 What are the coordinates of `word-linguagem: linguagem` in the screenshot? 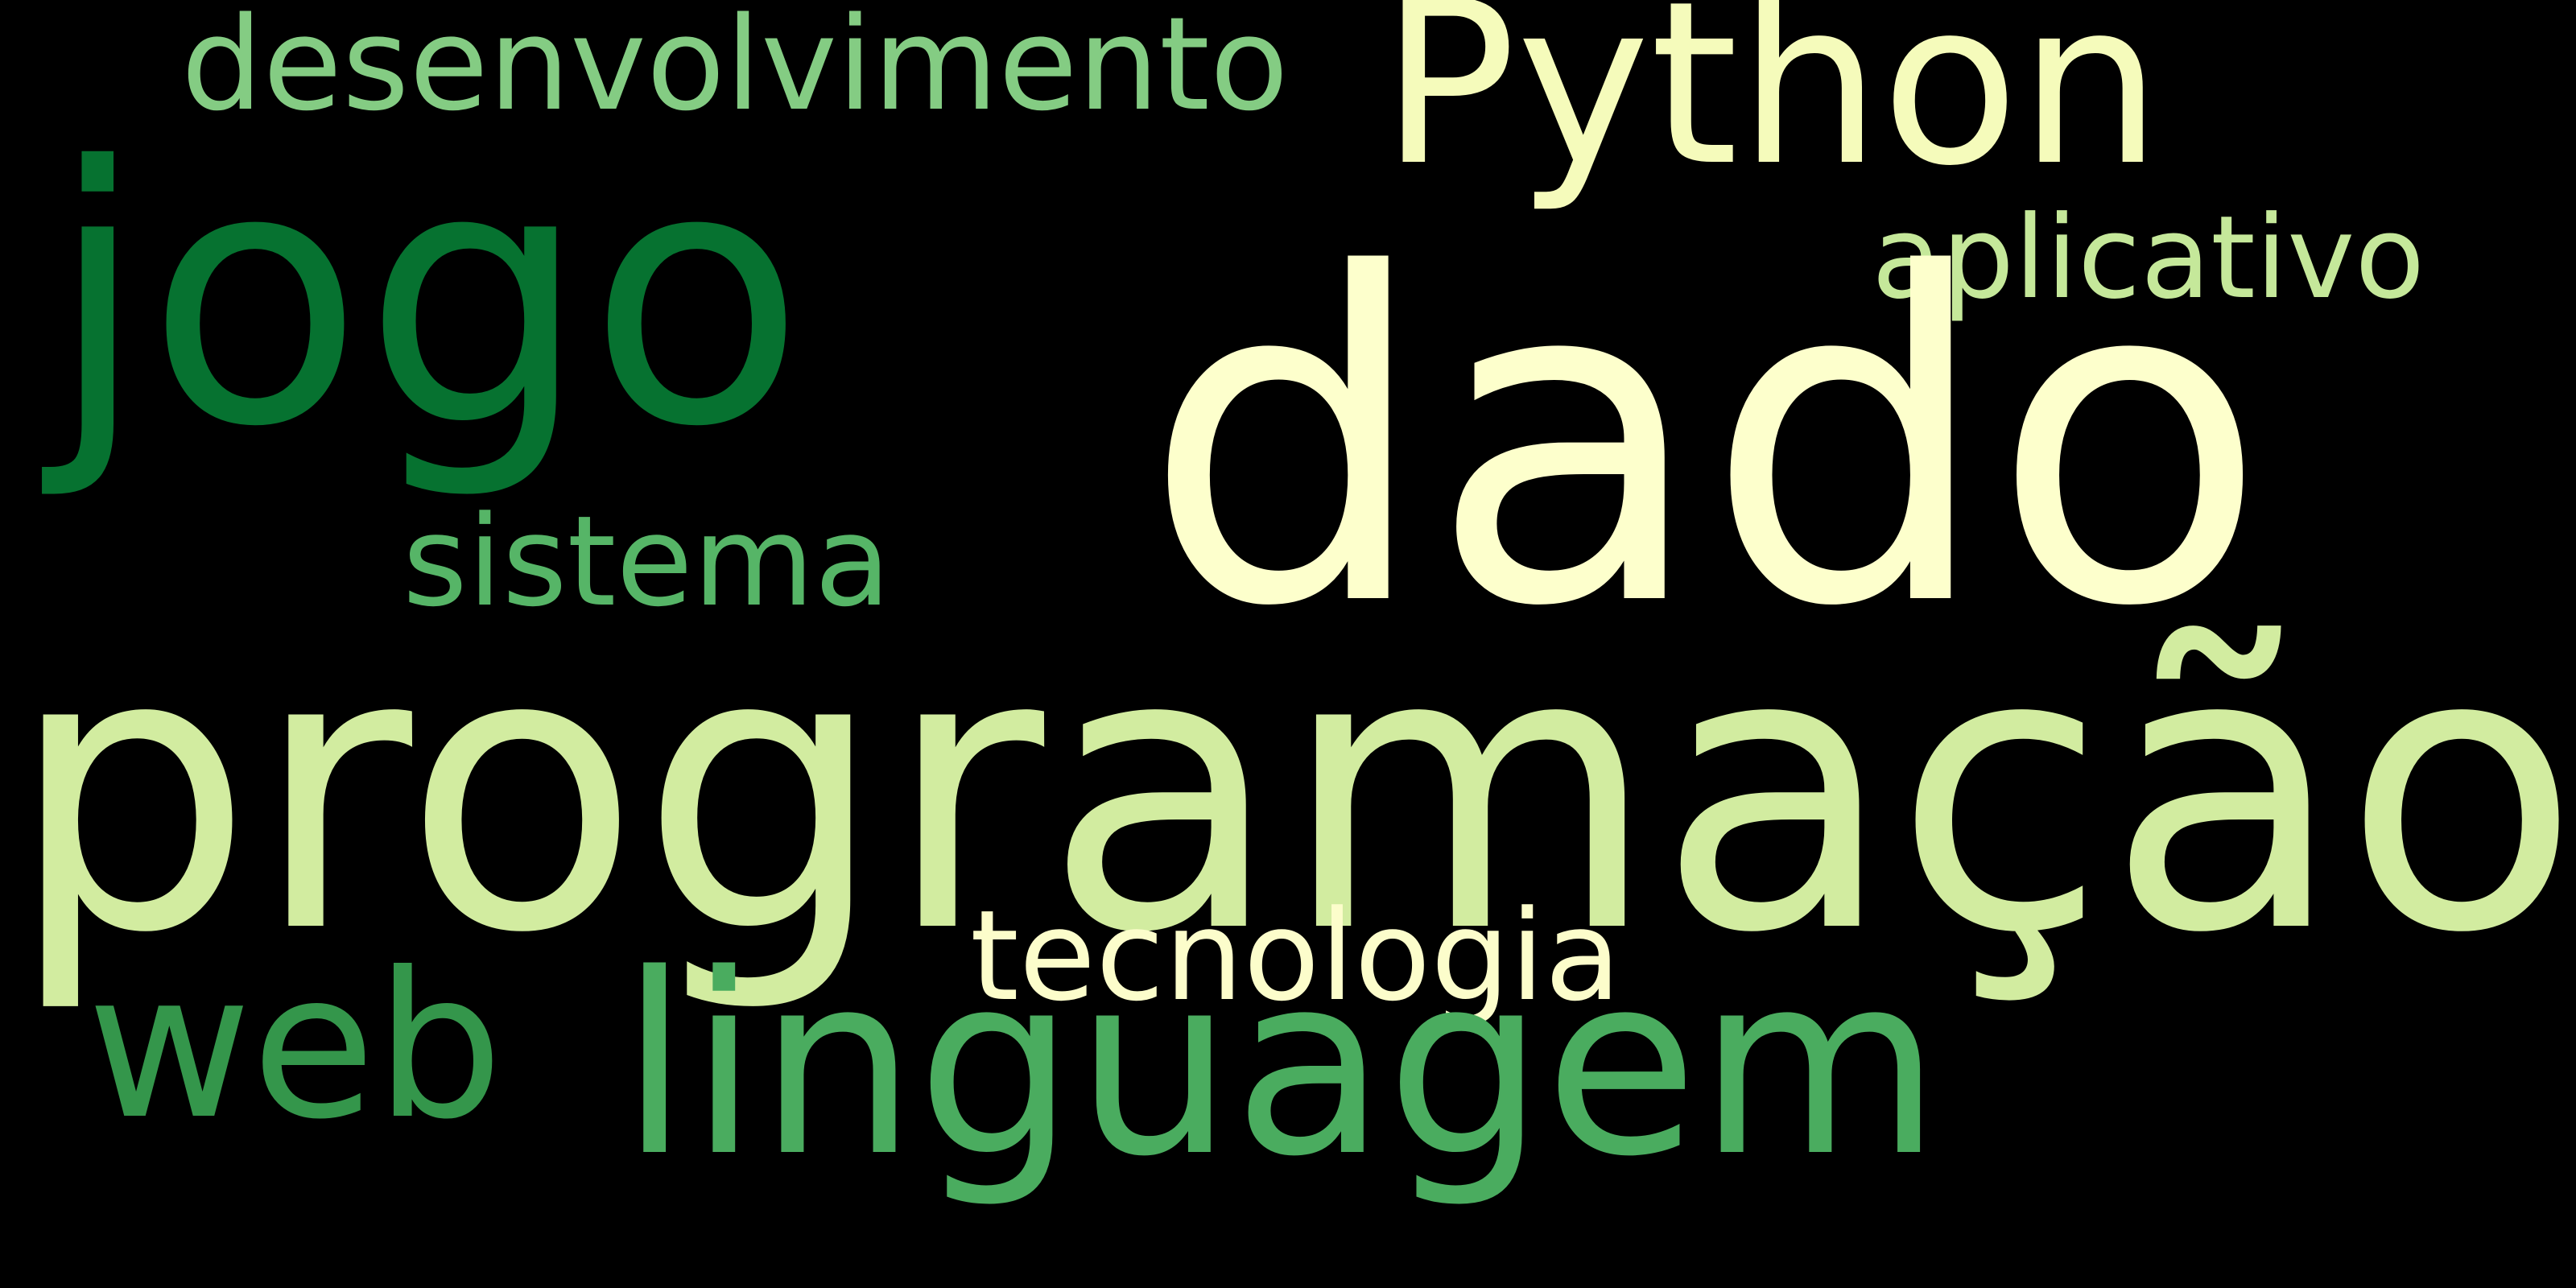 It's located at (1281, 1066).